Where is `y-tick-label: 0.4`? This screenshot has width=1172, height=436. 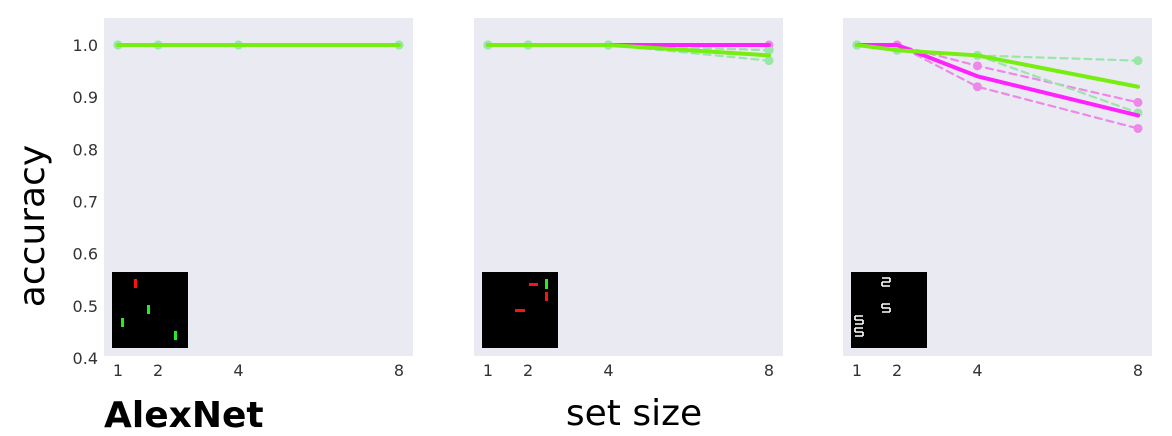
y-tick-label: 0.4 is located at coordinates (85, 358).